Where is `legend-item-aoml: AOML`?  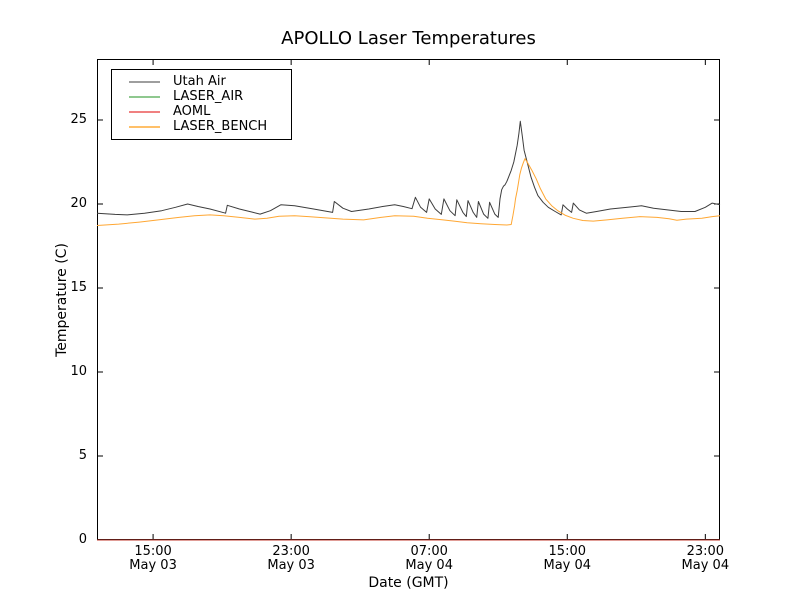
legend-item-aoml: AOML is located at coordinates (201, 111).